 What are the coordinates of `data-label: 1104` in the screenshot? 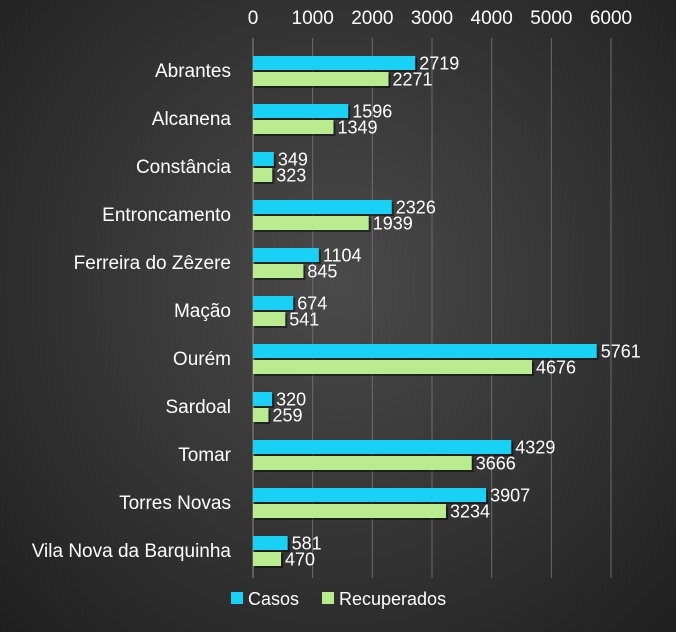 It's located at (342, 256).